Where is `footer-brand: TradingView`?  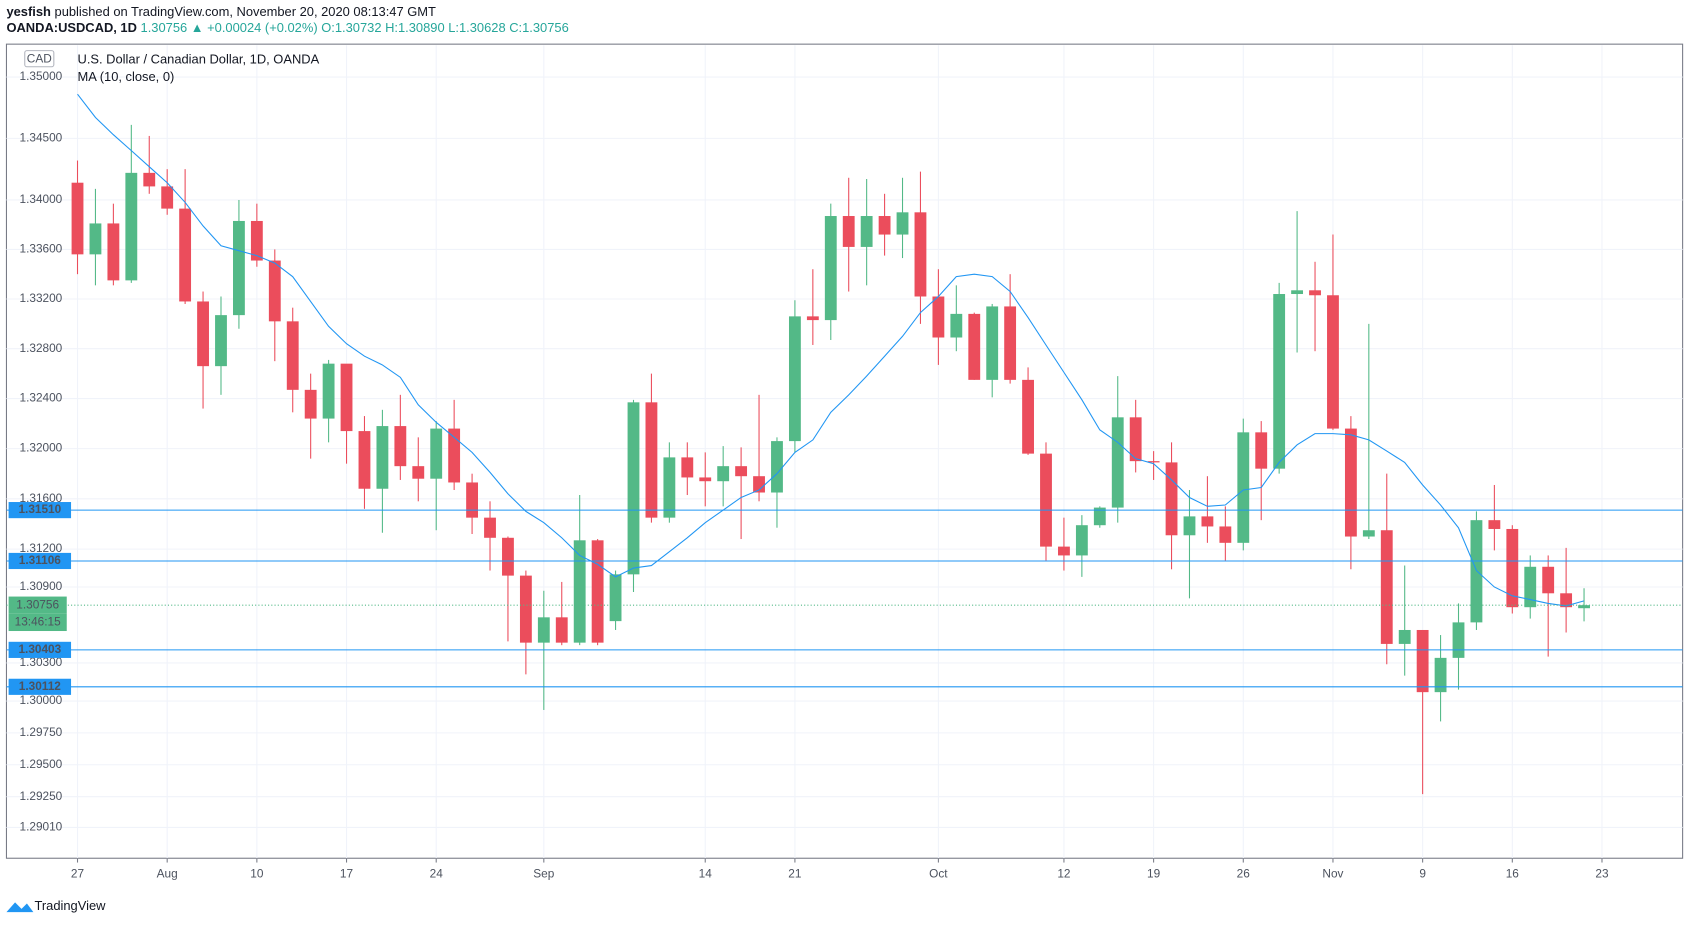 footer-brand: TradingView is located at coordinates (70, 905).